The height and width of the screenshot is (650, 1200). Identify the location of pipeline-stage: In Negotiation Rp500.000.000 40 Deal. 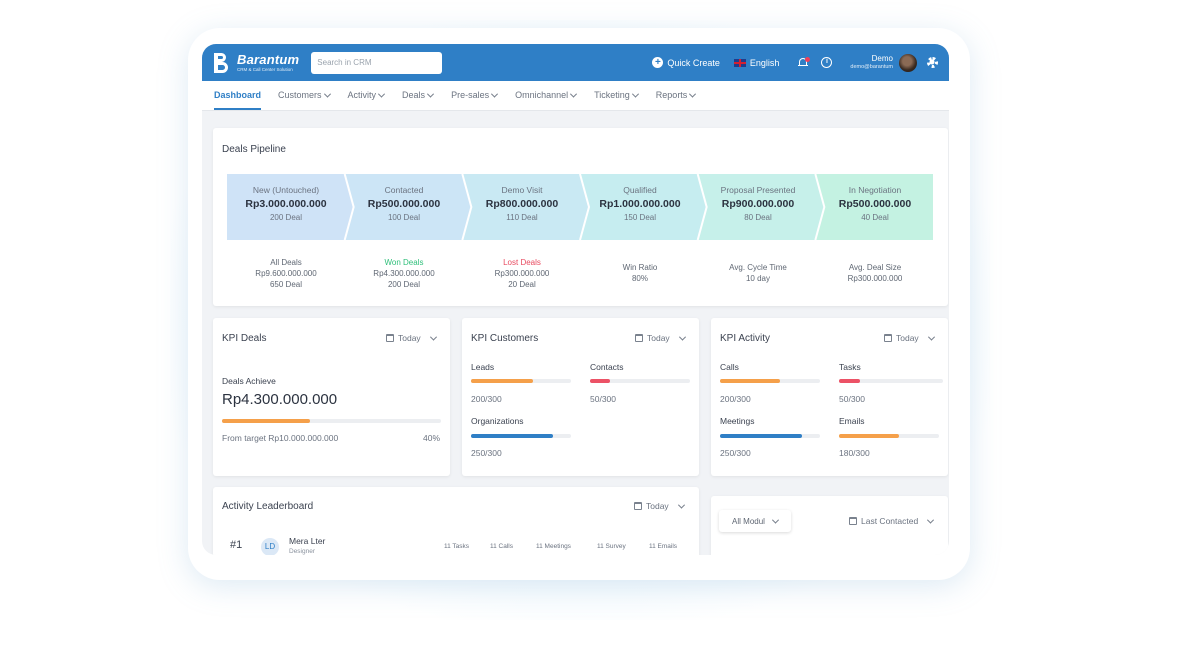
(875, 207).